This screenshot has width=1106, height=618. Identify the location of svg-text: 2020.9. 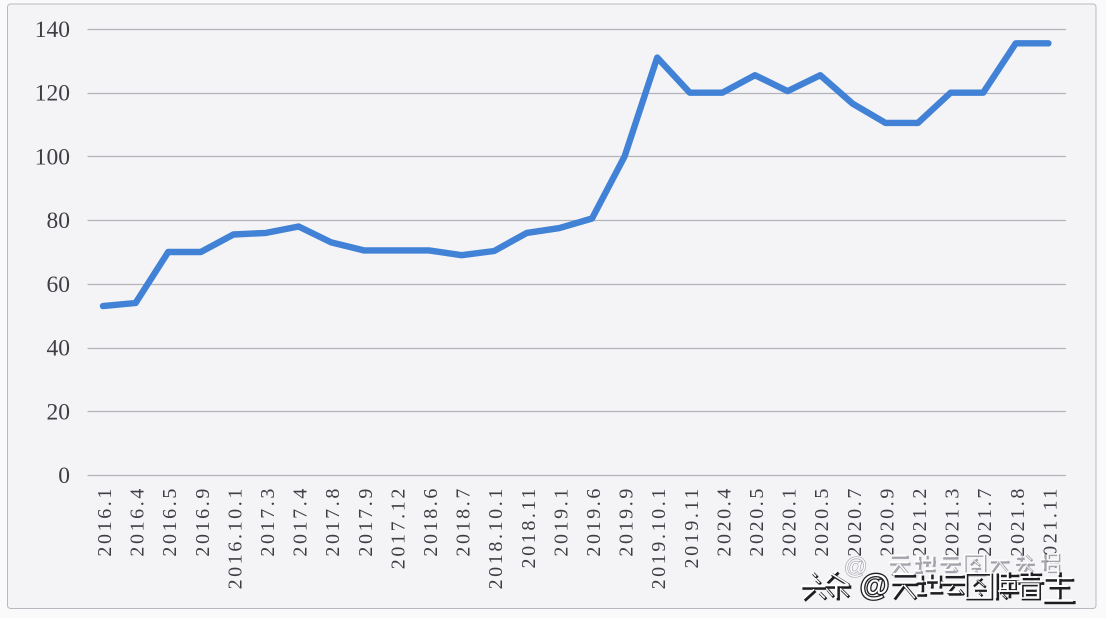
(887, 521).